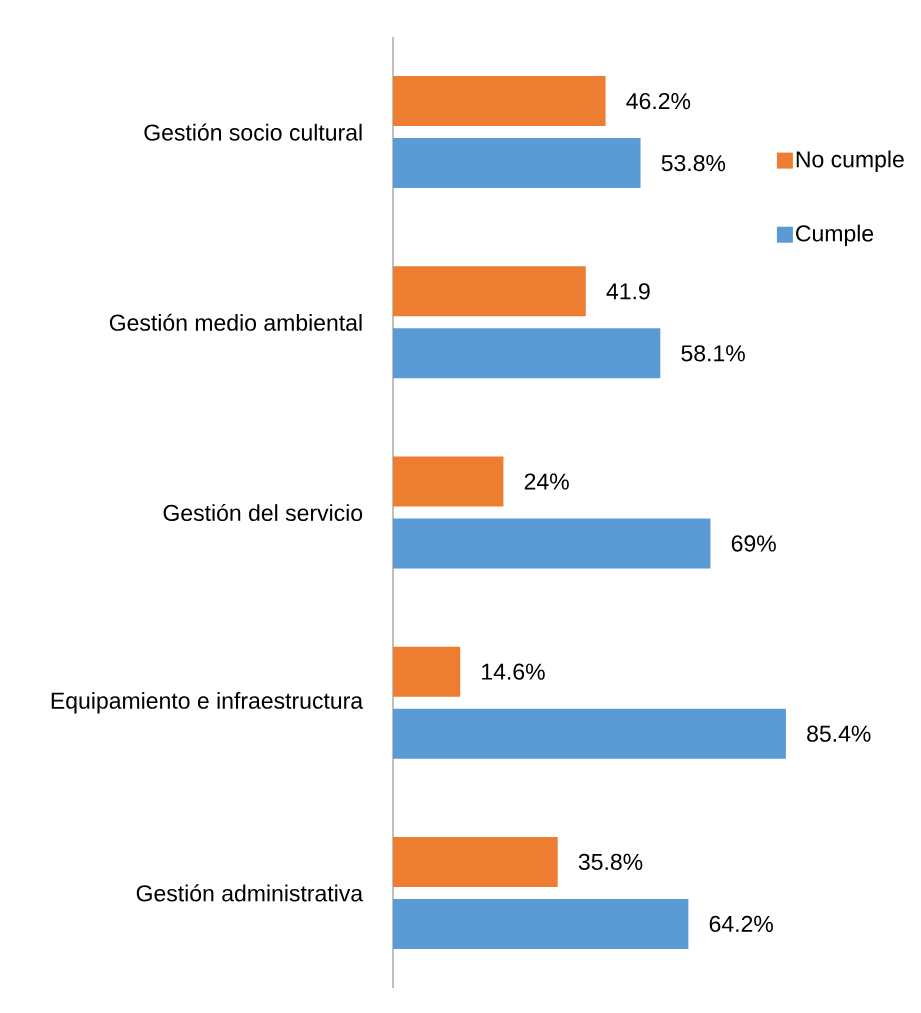  What do you see at coordinates (250, 893) in the screenshot?
I see `y-tick-label: Gestión administrativa` at bounding box center [250, 893].